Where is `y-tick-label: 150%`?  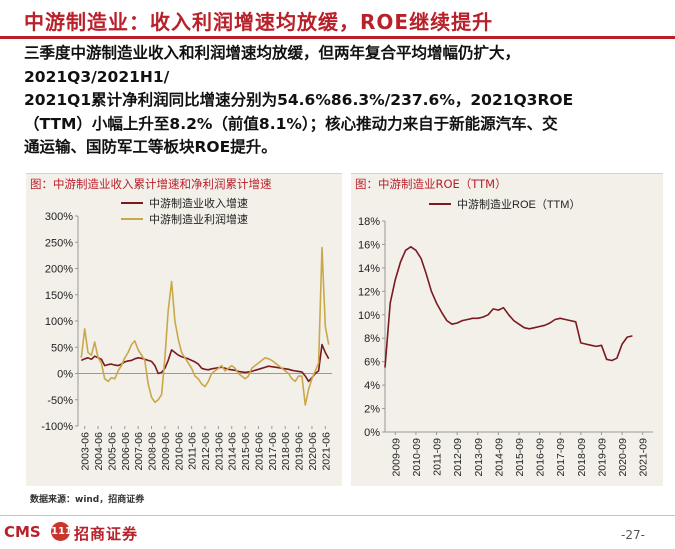 y-tick-label: 150% is located at coordinates (59, 296).